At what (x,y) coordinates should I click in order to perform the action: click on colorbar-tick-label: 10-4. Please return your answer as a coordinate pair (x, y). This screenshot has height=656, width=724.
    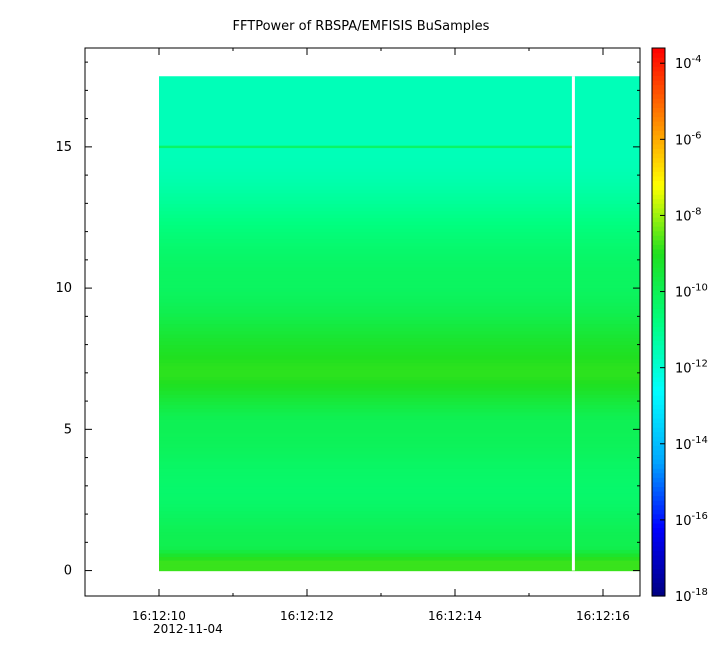
    Looking at the image, I should click on (688, 63).